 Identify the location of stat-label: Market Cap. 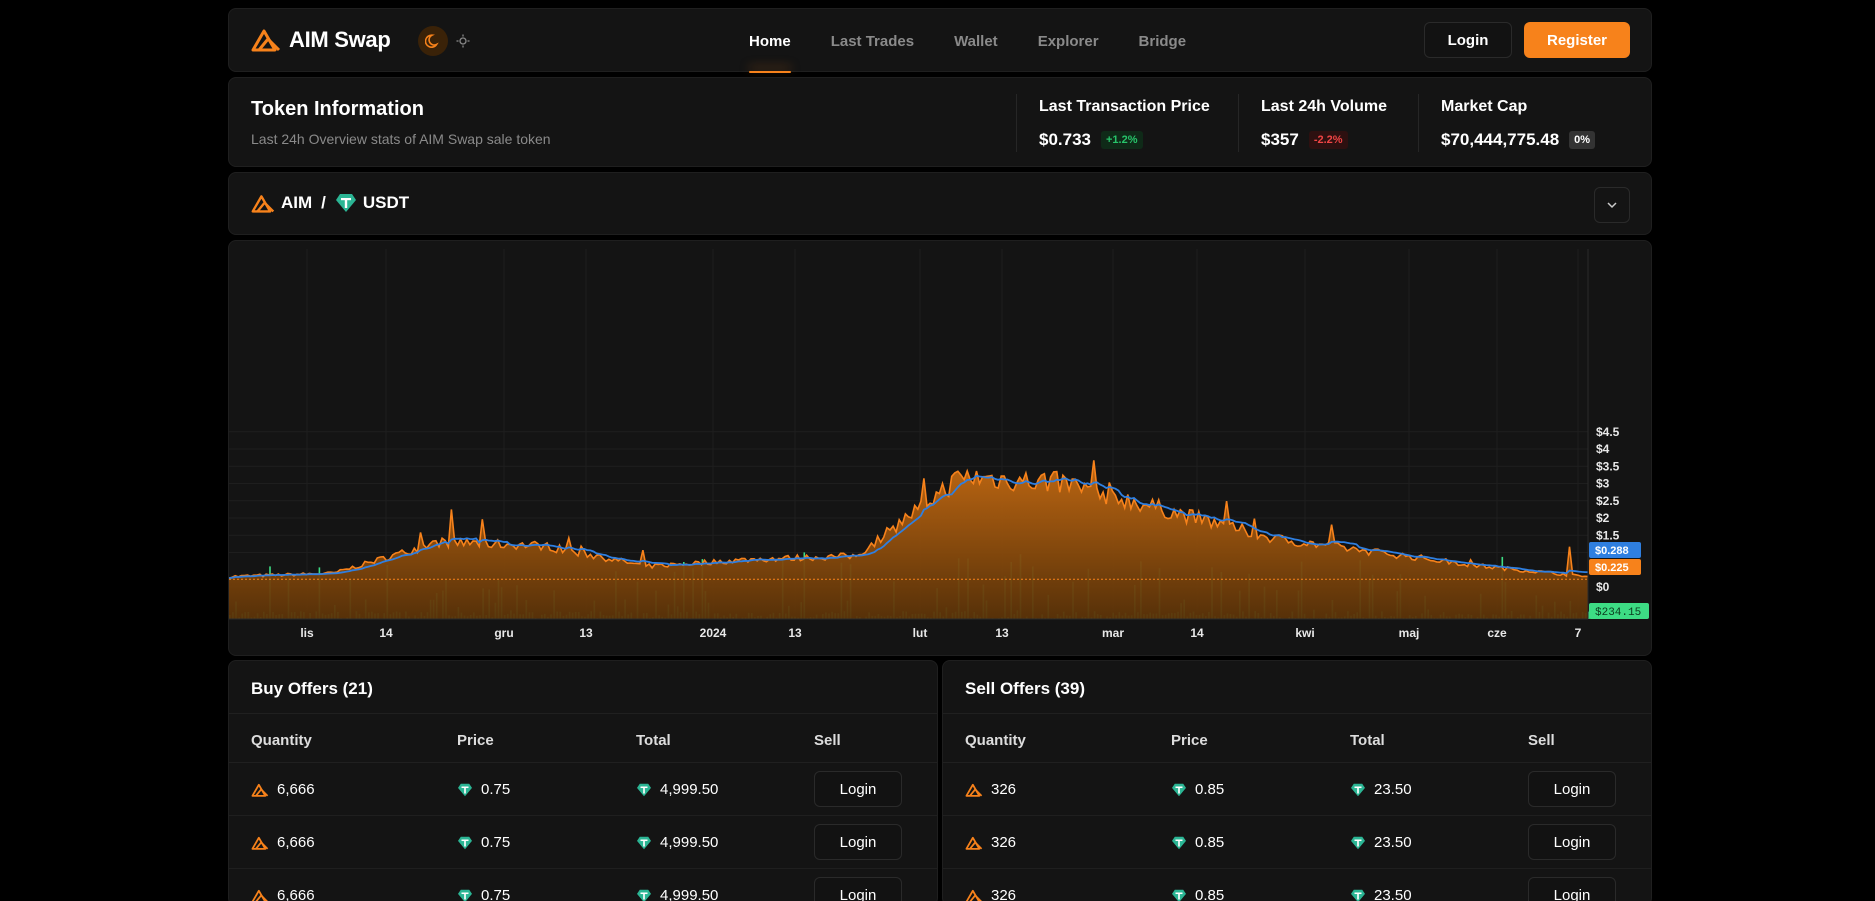
(1484, 106).